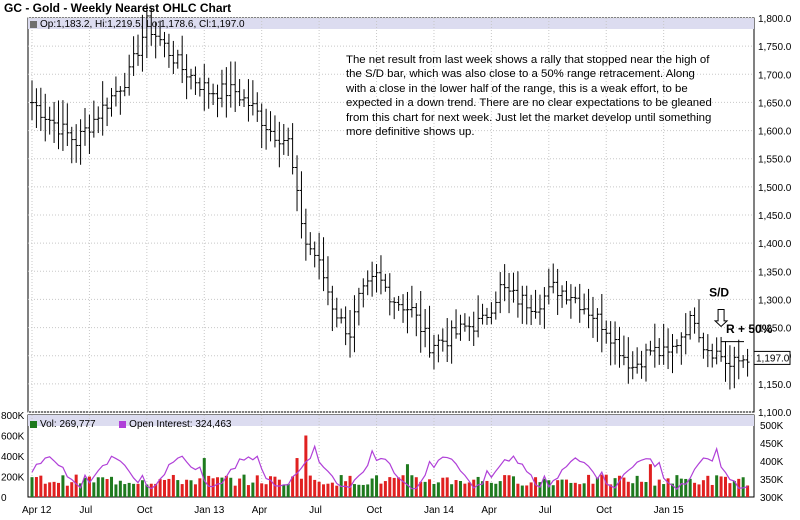 This screenshot has width=800, height=520. I want to click on oi-tick-label: 450K, so click(772, 444).